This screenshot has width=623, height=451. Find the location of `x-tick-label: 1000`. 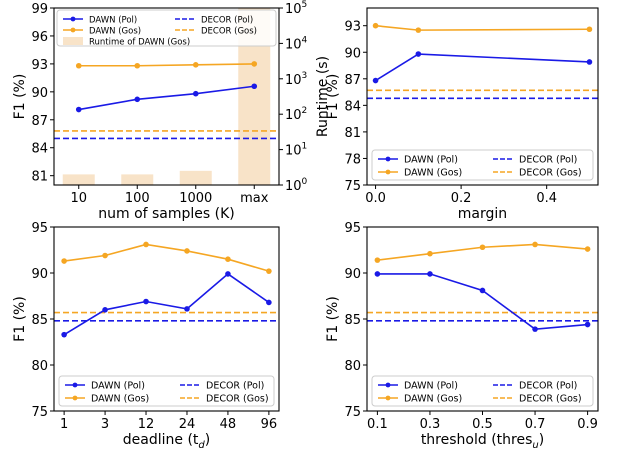

x-tick-label: 1000 is located at coordinates (195, 198).